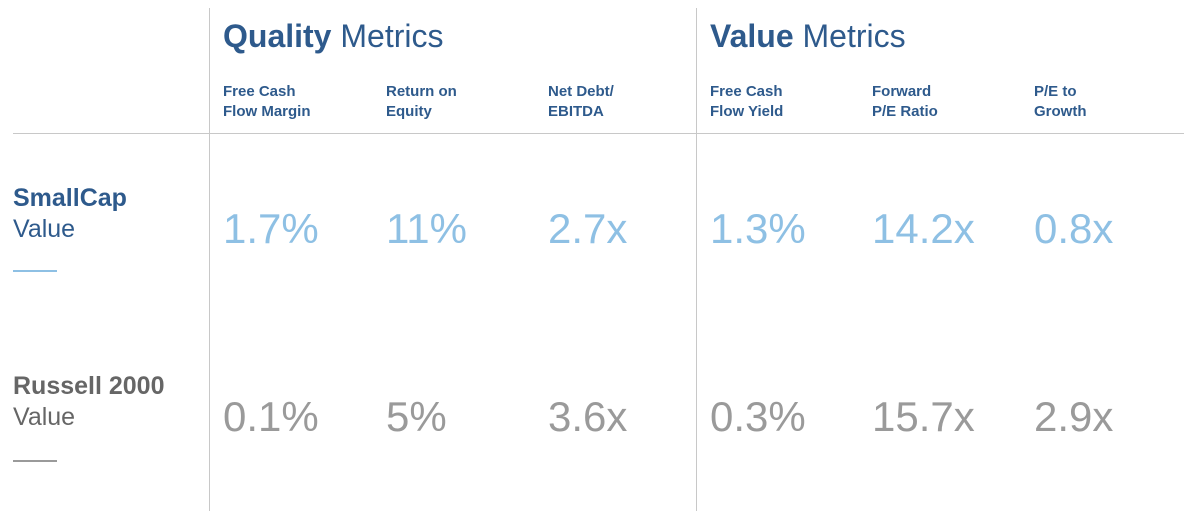 The image size is (1184, 515). What do you see at coordinates (416, 416) in the screenshot?
I see `russell-return-on-equity: 5%` at bounding box center [416, 416].